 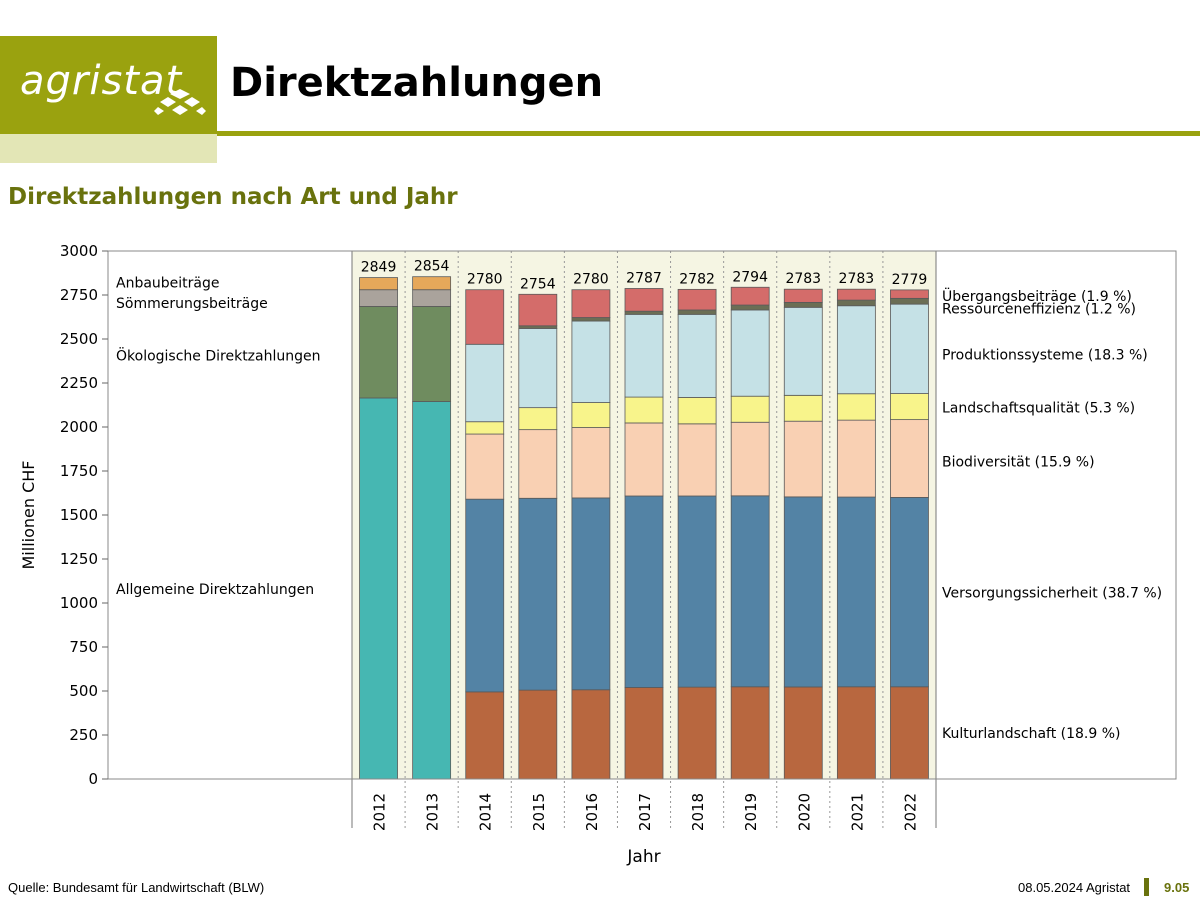 I want to click on x-tick-label: 2021, so click(x=857, y=812).